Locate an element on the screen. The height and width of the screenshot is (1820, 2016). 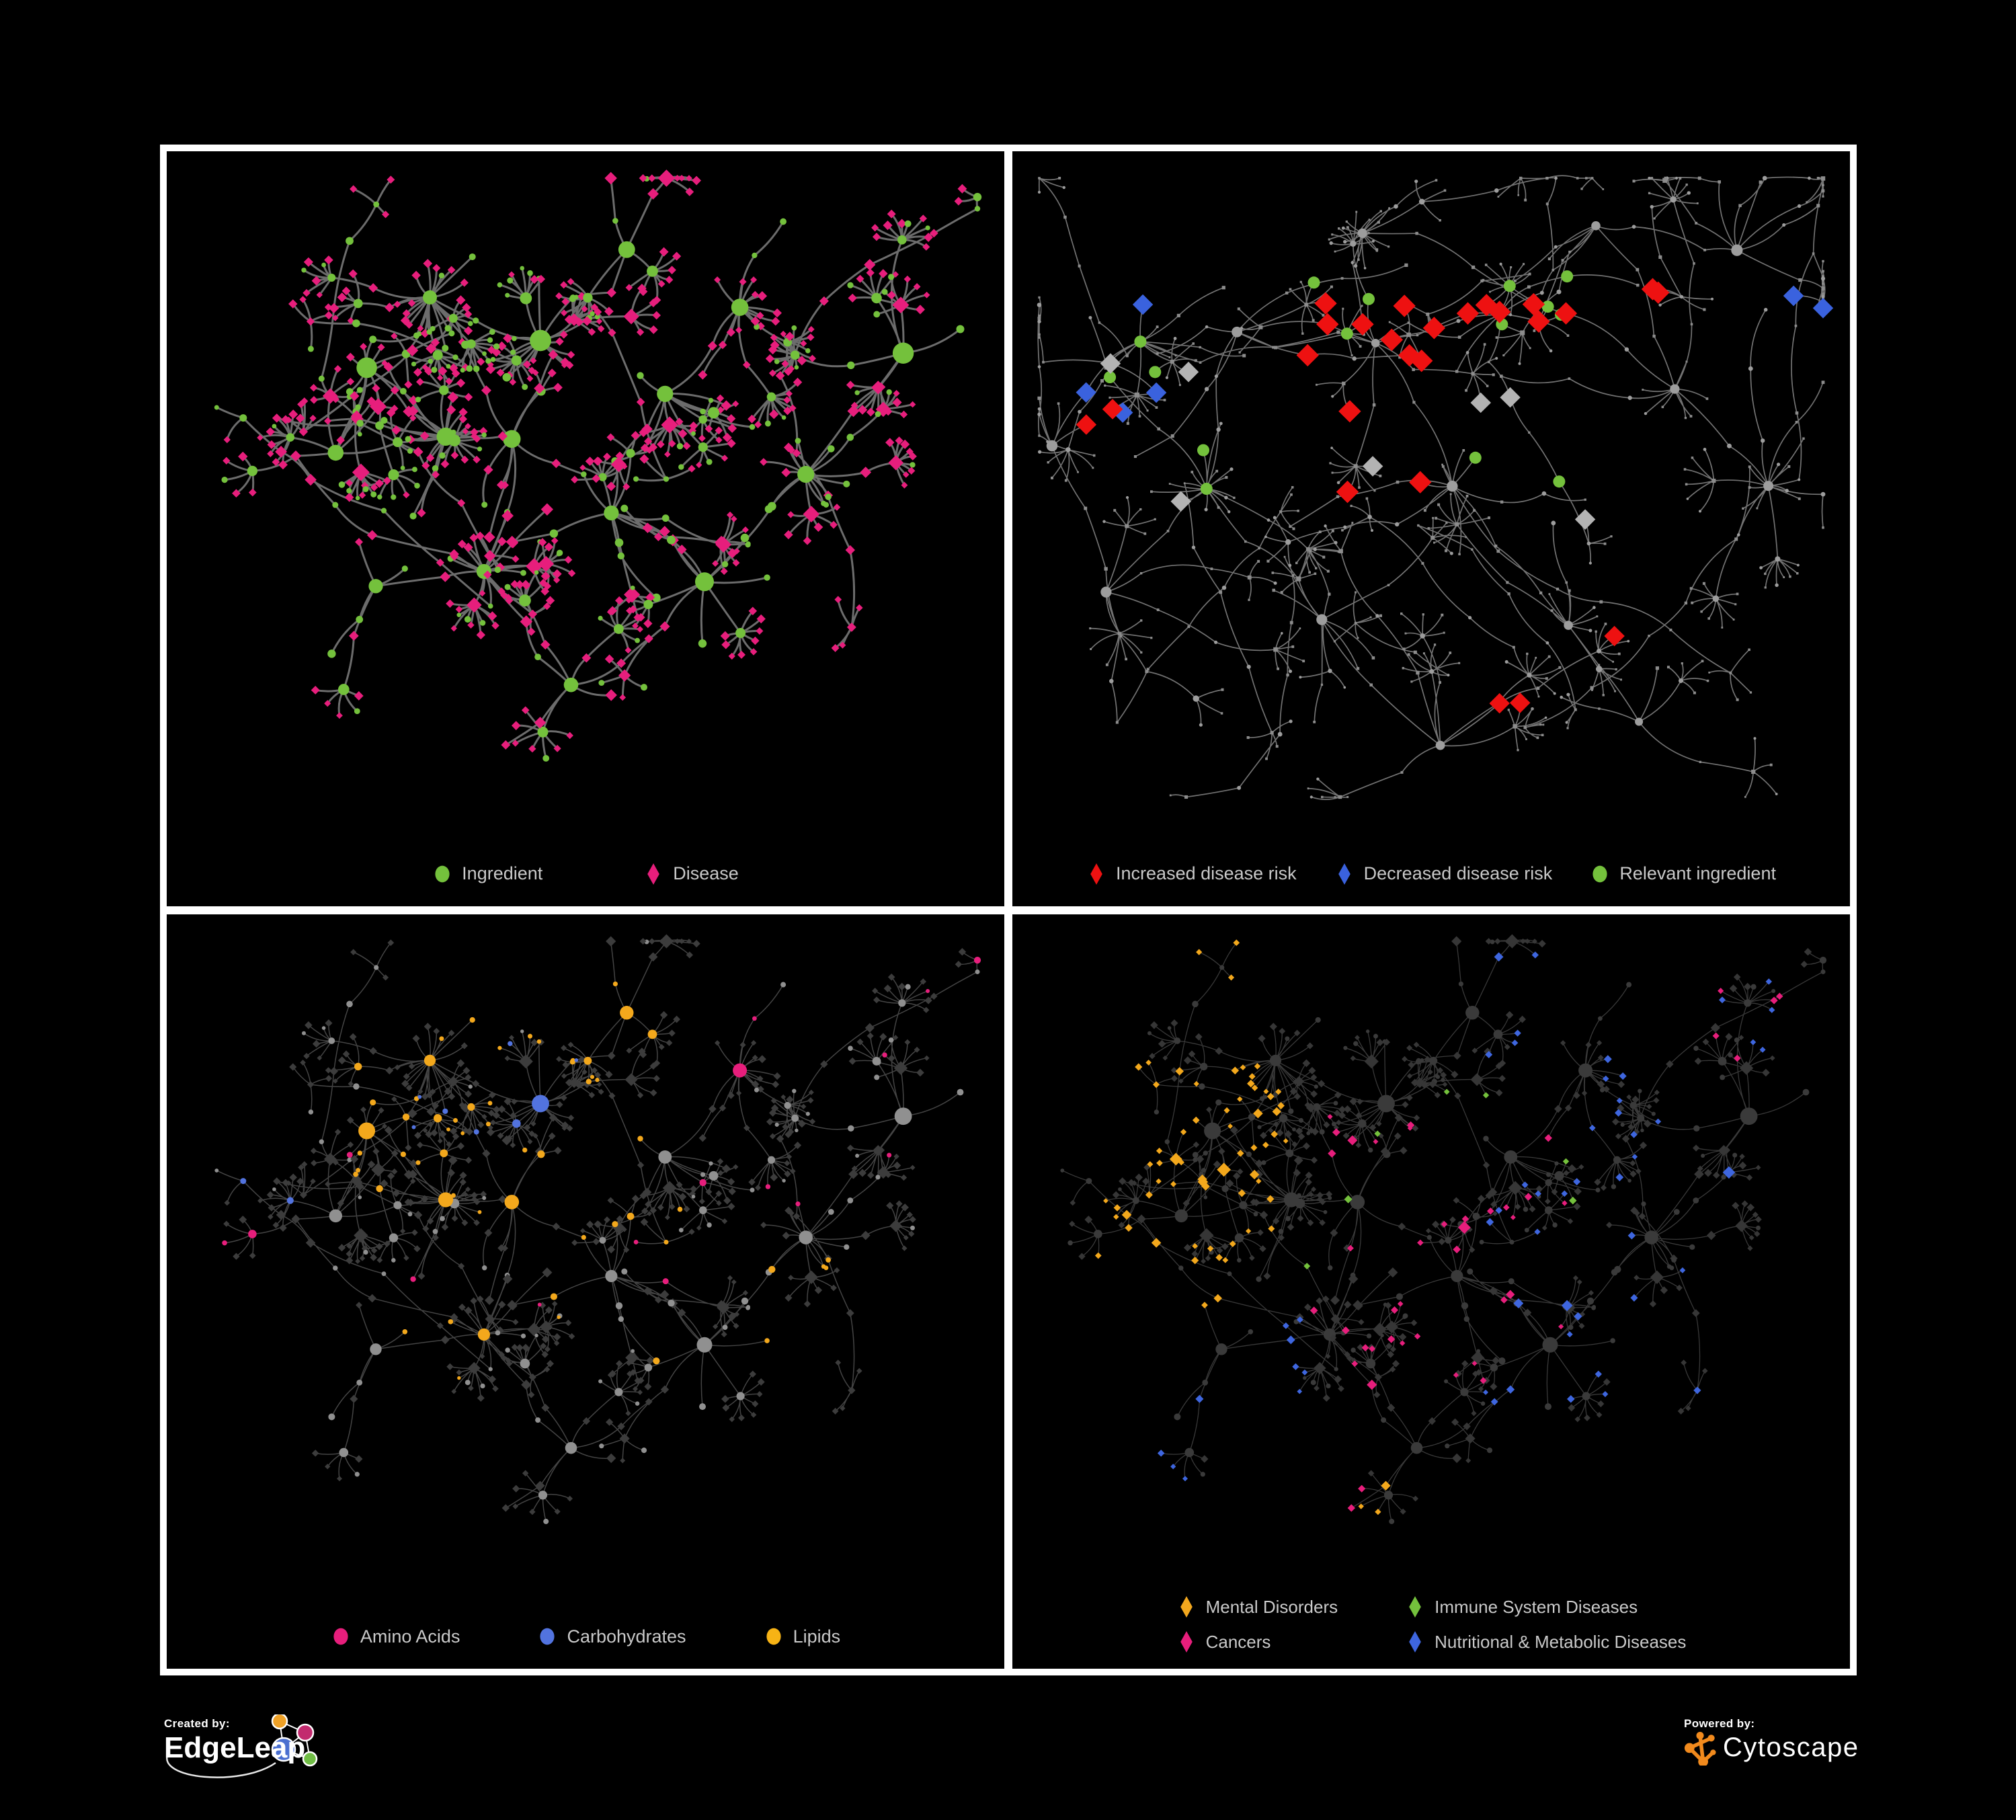
legend-label: Immune System Diseases is located at coordinates (1536, 1606).